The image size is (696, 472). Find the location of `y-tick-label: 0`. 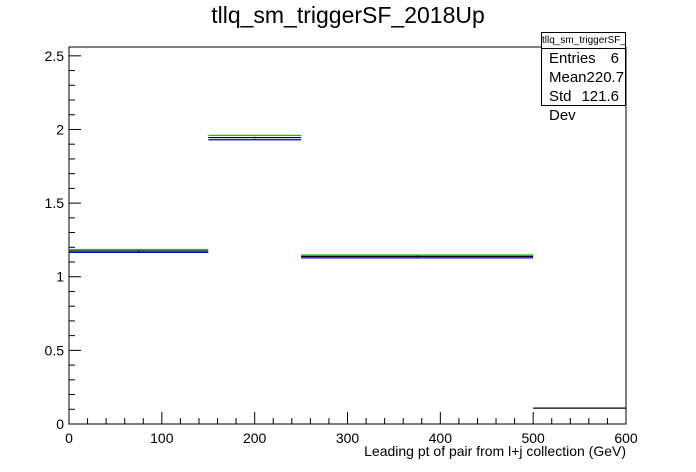

y-tick-label: 0 is located at coordinates (60, 424).